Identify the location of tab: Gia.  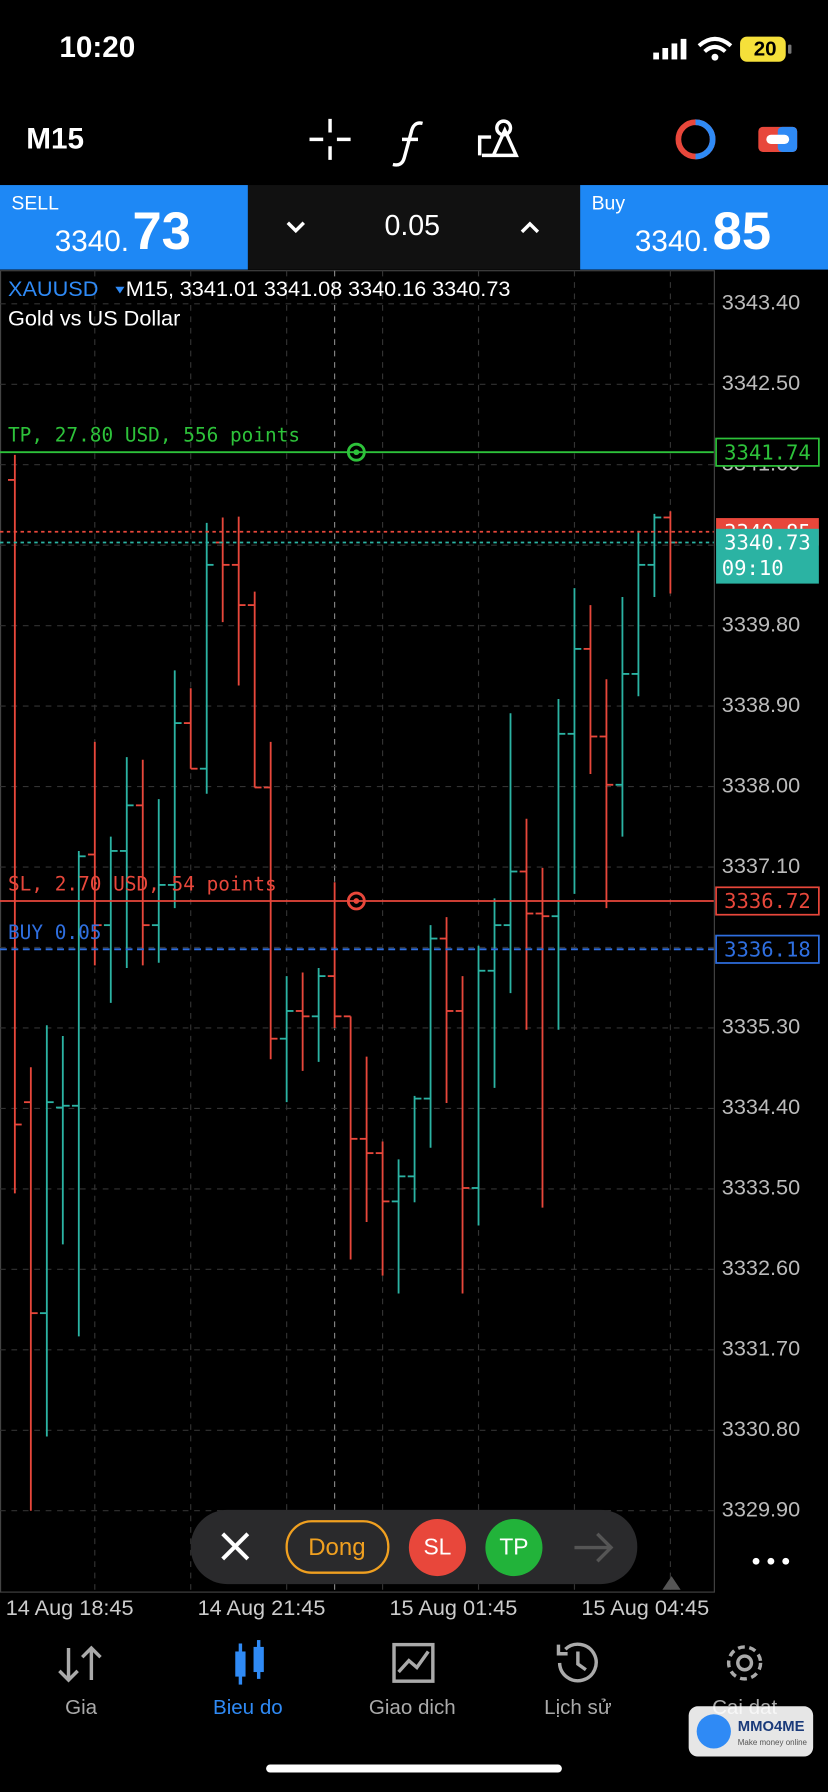
(81, 1707).